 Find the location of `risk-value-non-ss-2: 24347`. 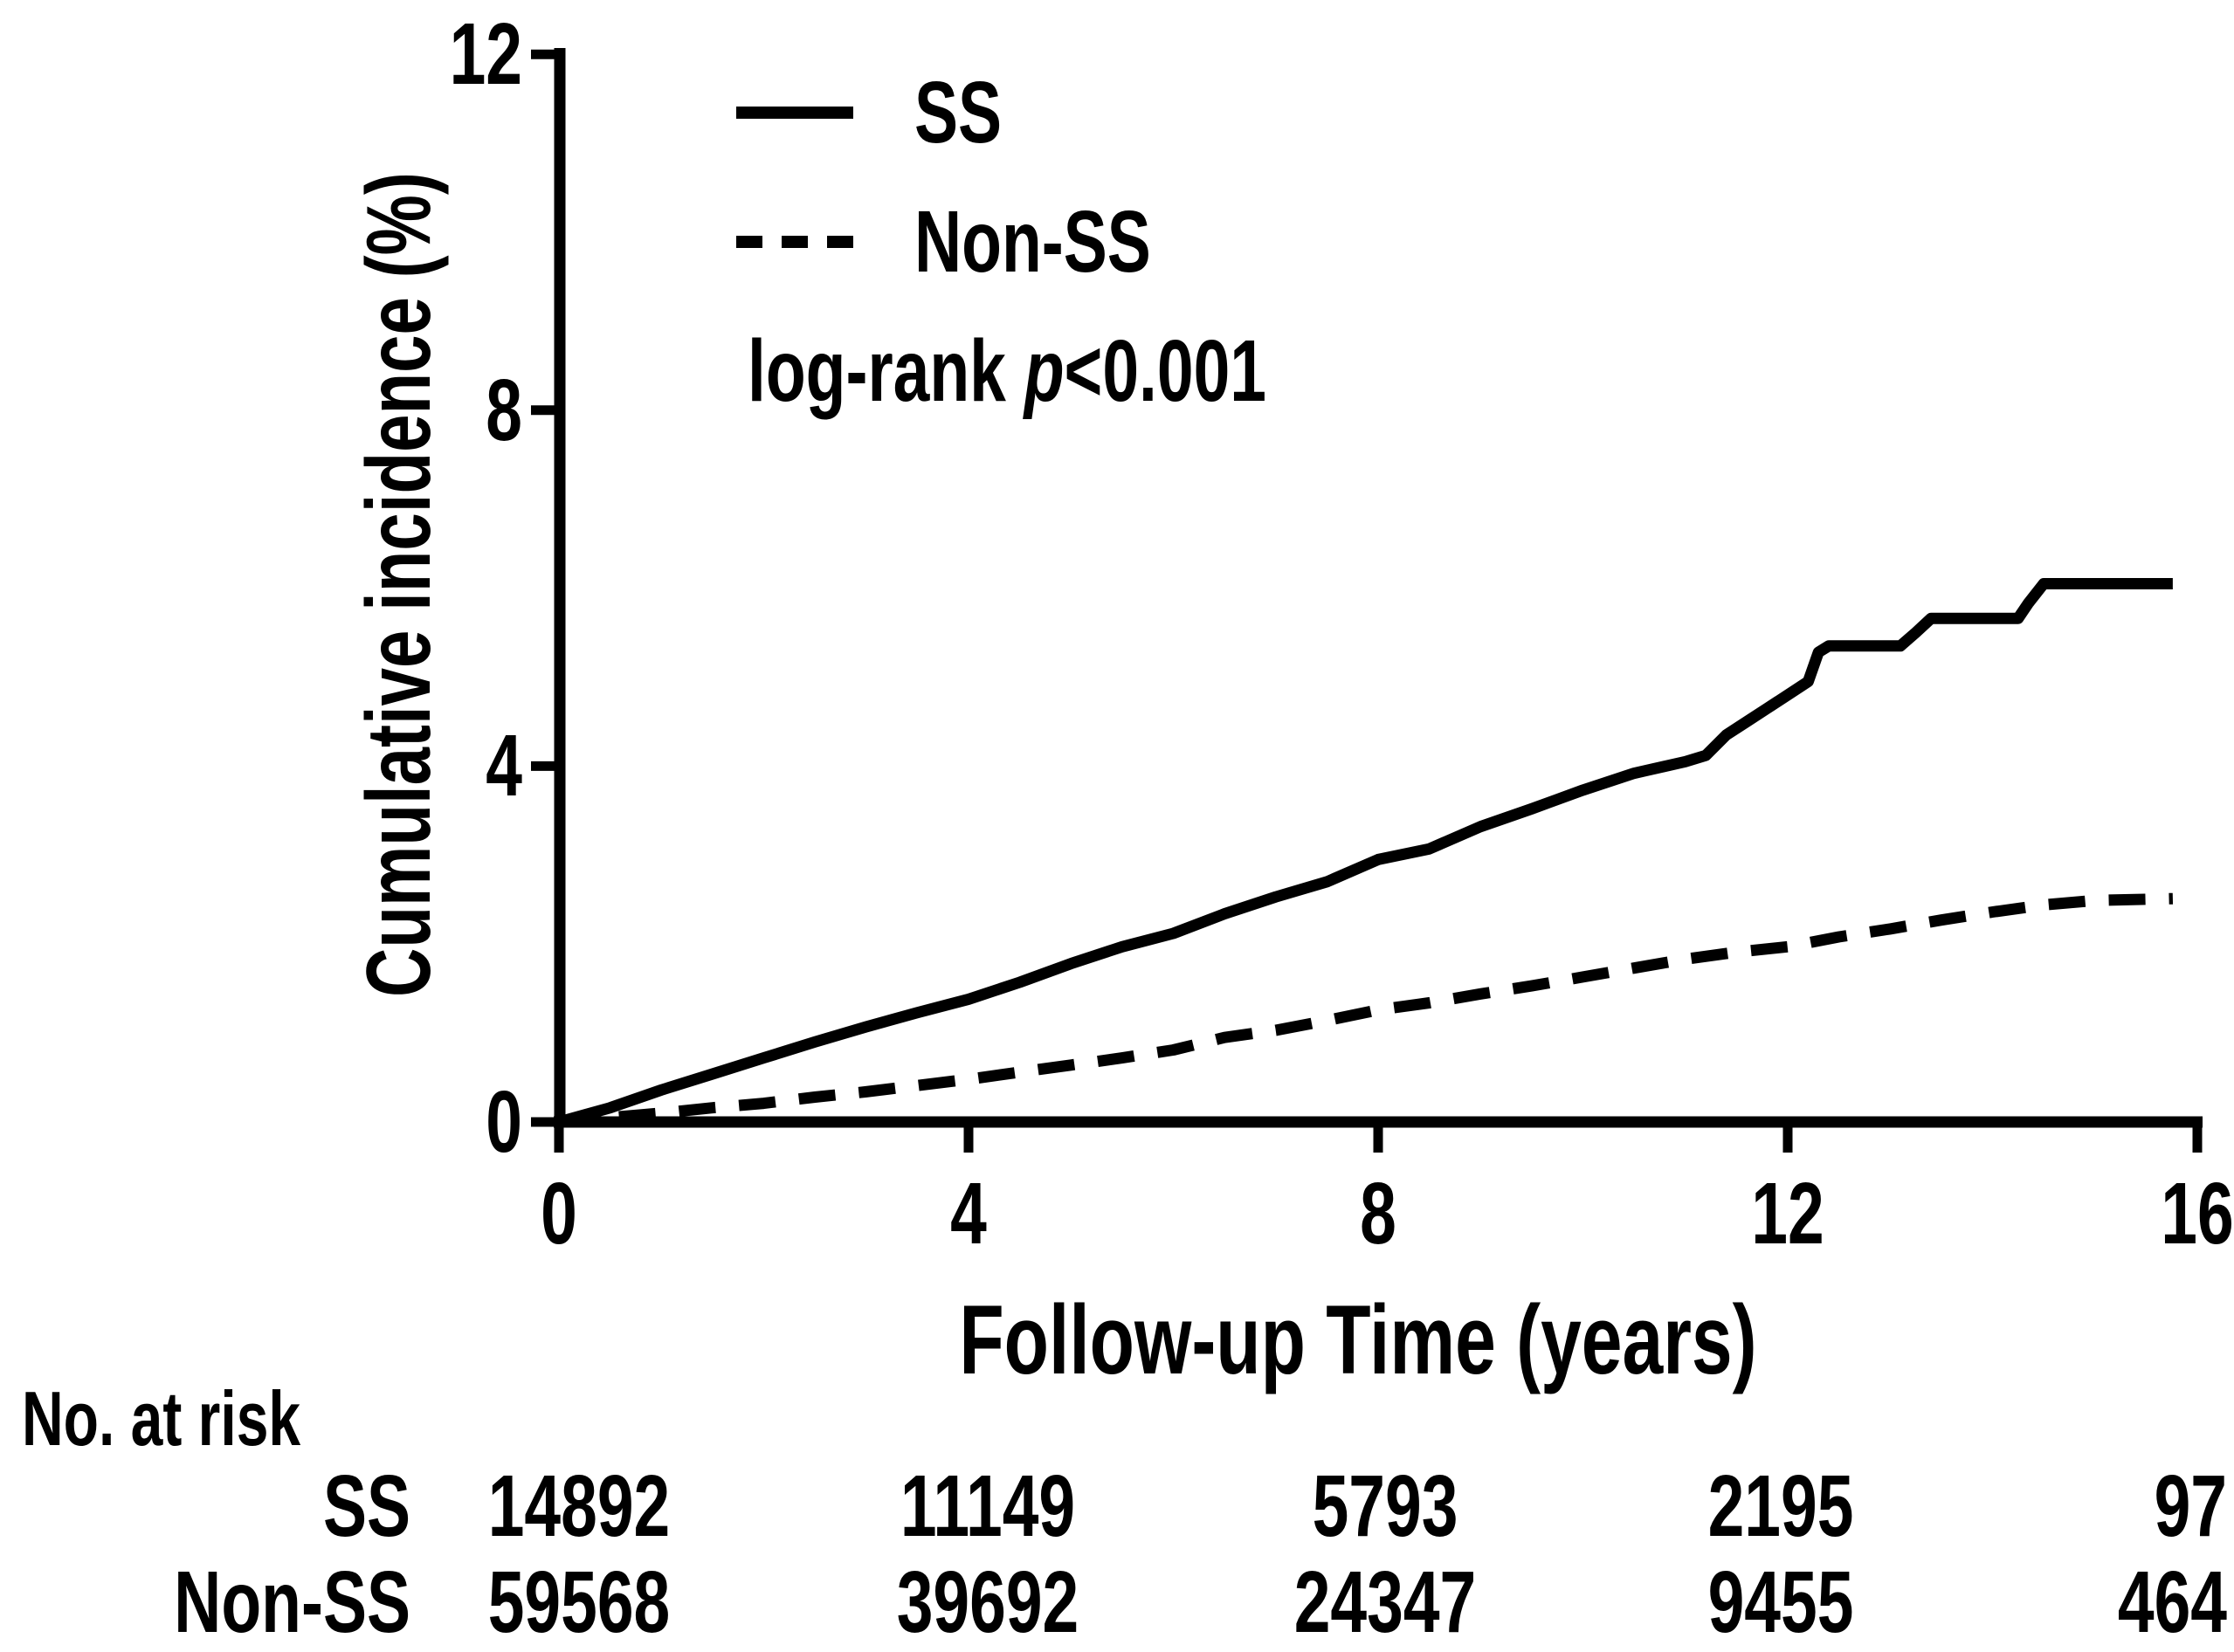

risk-value-non-ss-2: 24347 is located at coordinates (1385, 1602).